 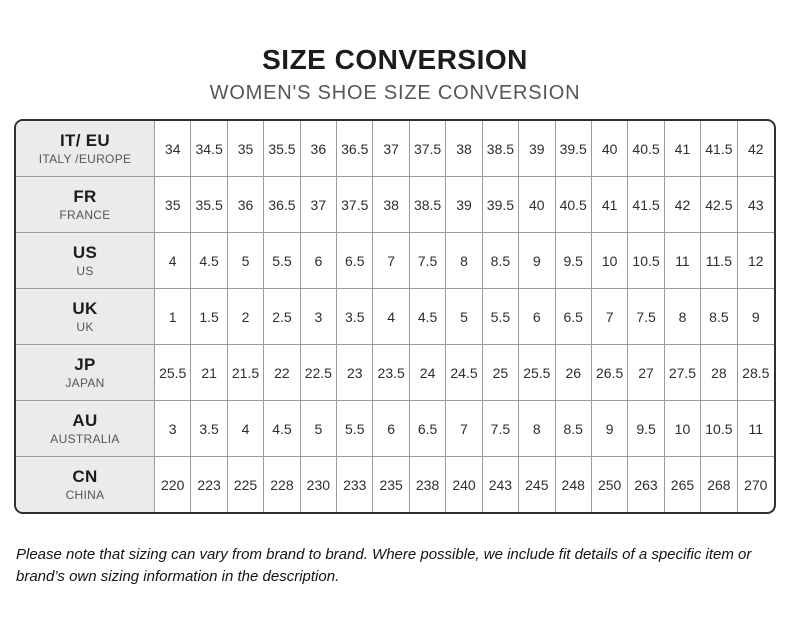 I want to click on region-name: AUSTRALIA, so click(x=85, y=438).